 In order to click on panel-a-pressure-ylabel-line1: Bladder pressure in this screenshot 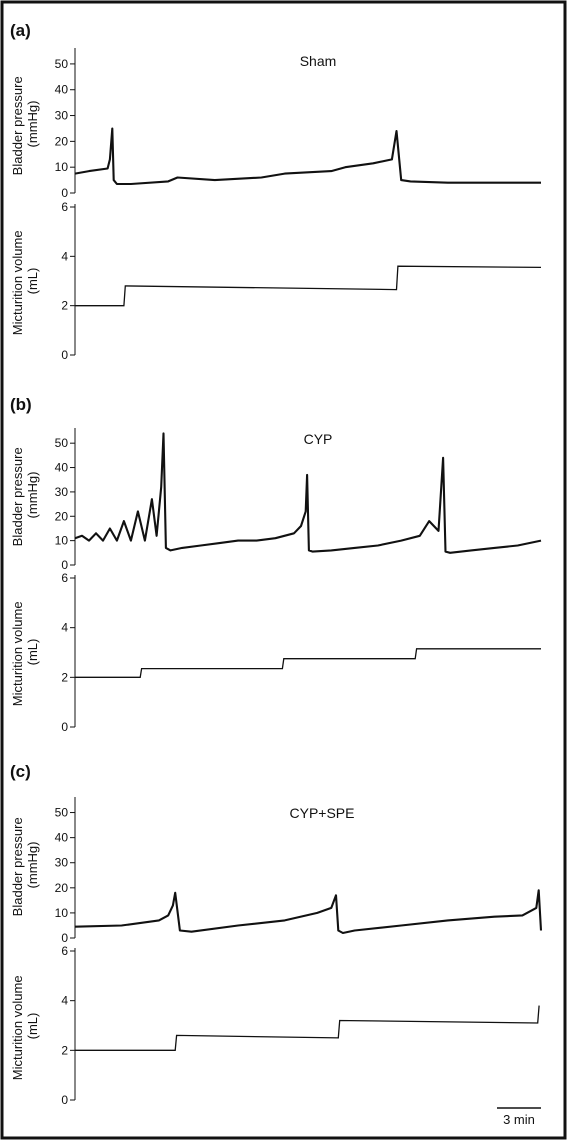, I will do `click(17, 125)`.